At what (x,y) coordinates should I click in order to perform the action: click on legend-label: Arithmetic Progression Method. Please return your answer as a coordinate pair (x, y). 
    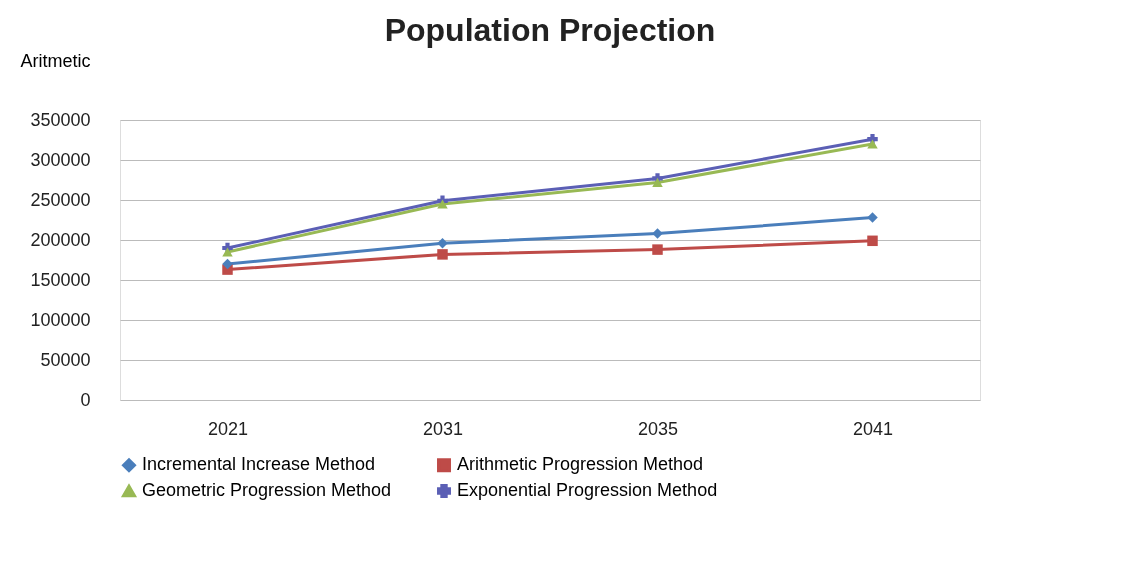
    Looking at the image, I should click on (580, 464).